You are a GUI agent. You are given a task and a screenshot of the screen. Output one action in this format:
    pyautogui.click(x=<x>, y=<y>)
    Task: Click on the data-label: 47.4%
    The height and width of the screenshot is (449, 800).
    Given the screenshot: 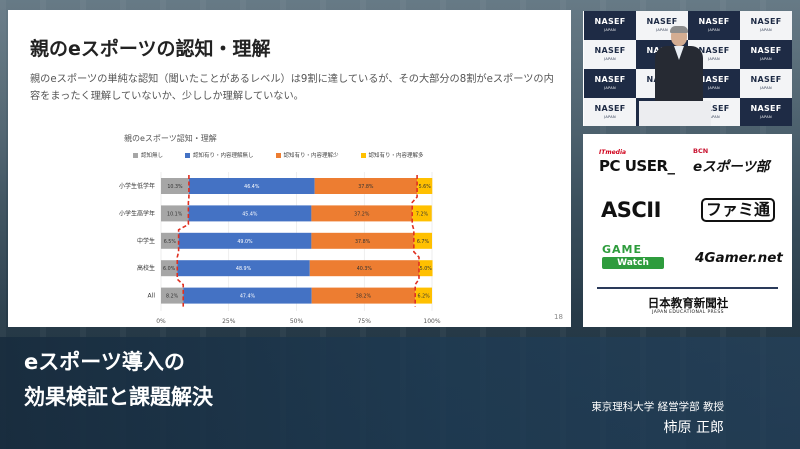 What is the action you would take?
    pyautogui.click(x=248, y=297)
    